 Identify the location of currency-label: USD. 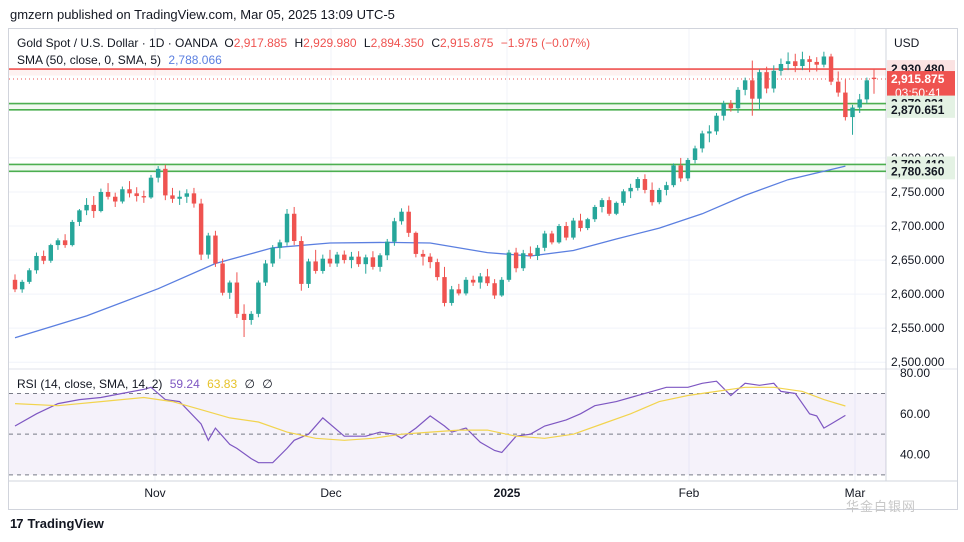
(907, 43).